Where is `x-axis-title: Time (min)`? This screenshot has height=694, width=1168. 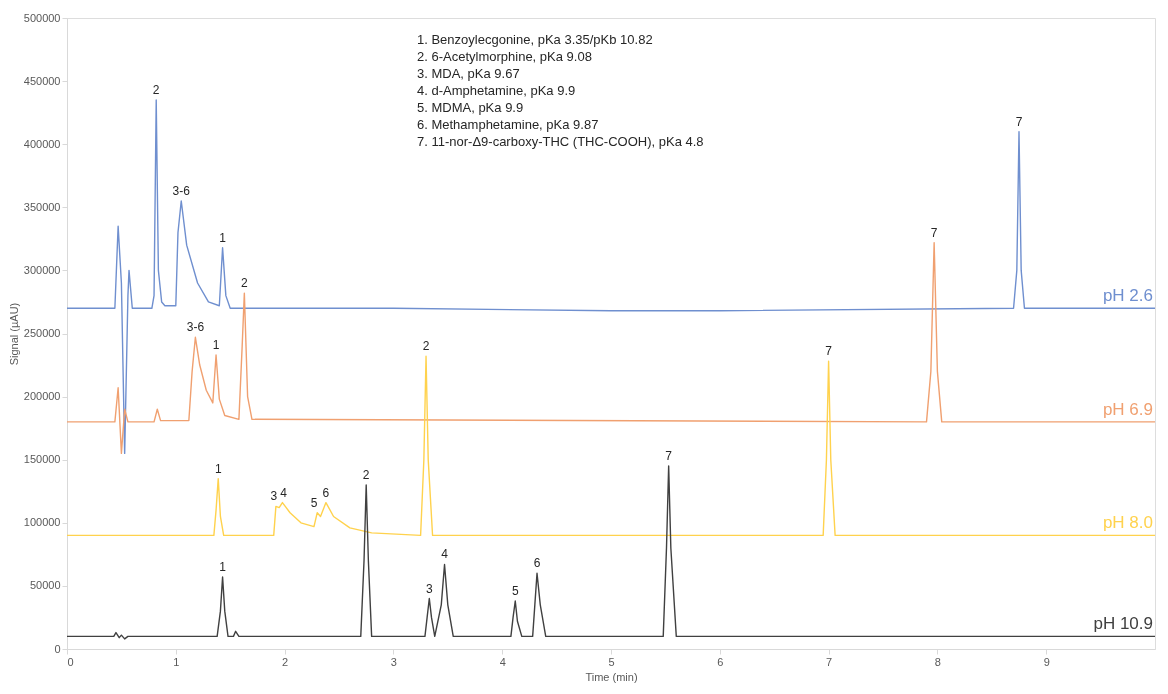
x-axis-title: Time (min) is located at coordinates (611, 676).